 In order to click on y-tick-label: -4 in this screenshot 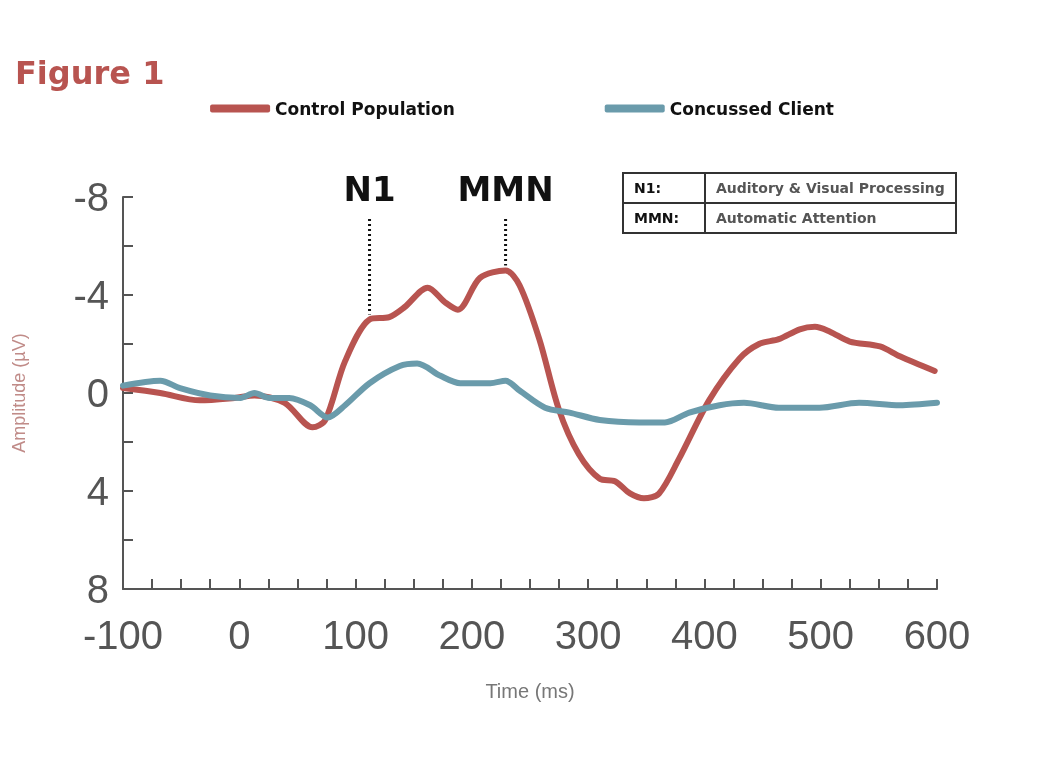, I will do `click(91, 295)`.